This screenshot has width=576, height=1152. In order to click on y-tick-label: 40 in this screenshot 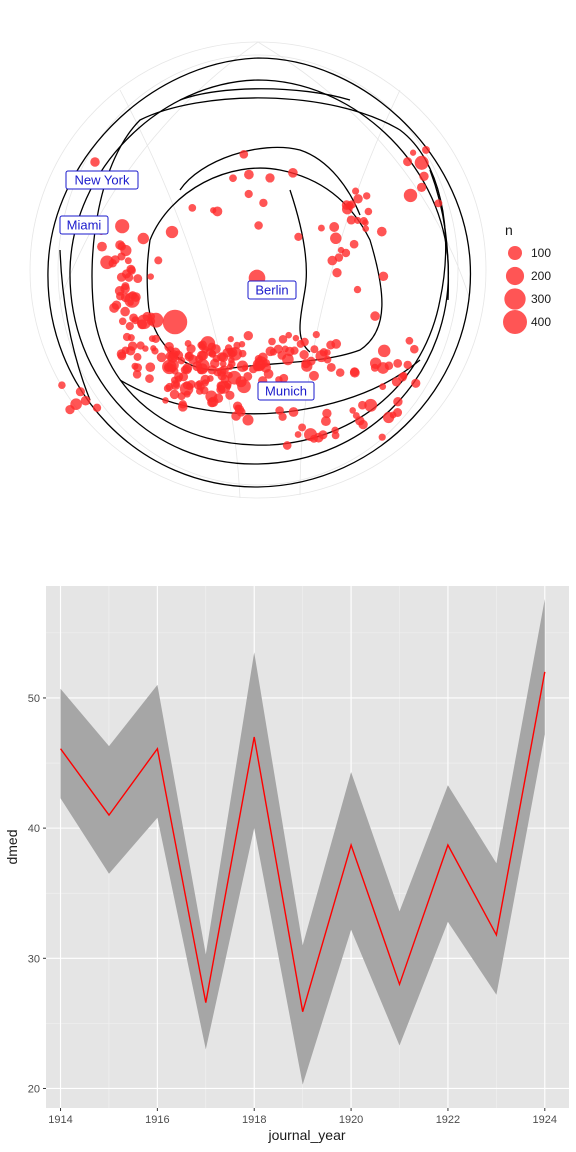, I will do `click(34, 829)`.